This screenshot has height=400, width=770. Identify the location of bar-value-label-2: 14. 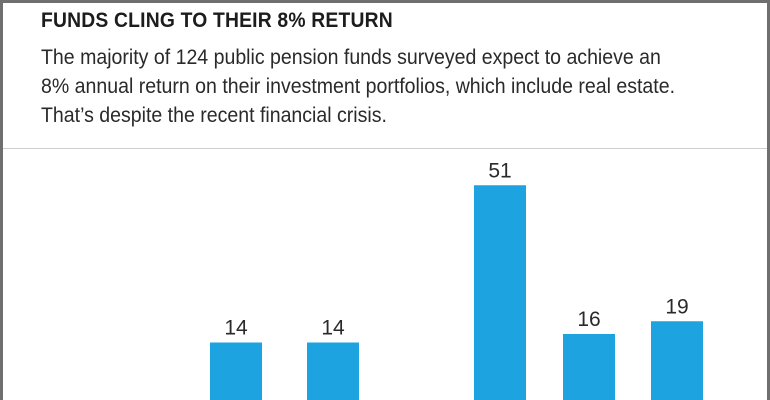
(333, 328).